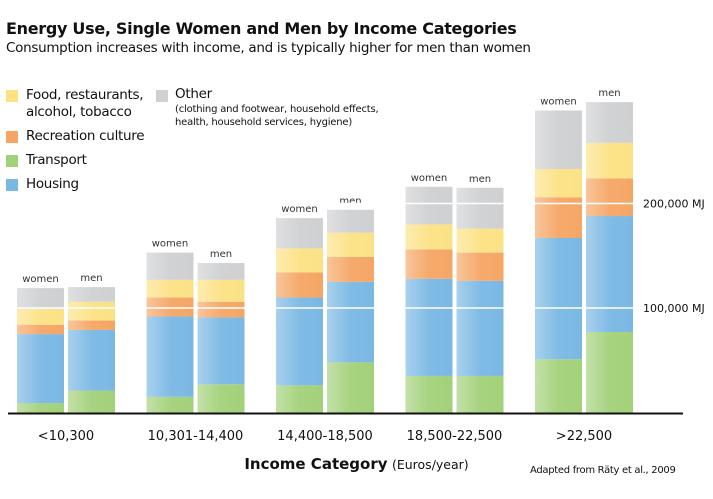  Describe the element at coordinates (196, 436) in the screenshot. I see `x-tick-label: 10,301-14,400` at that location.